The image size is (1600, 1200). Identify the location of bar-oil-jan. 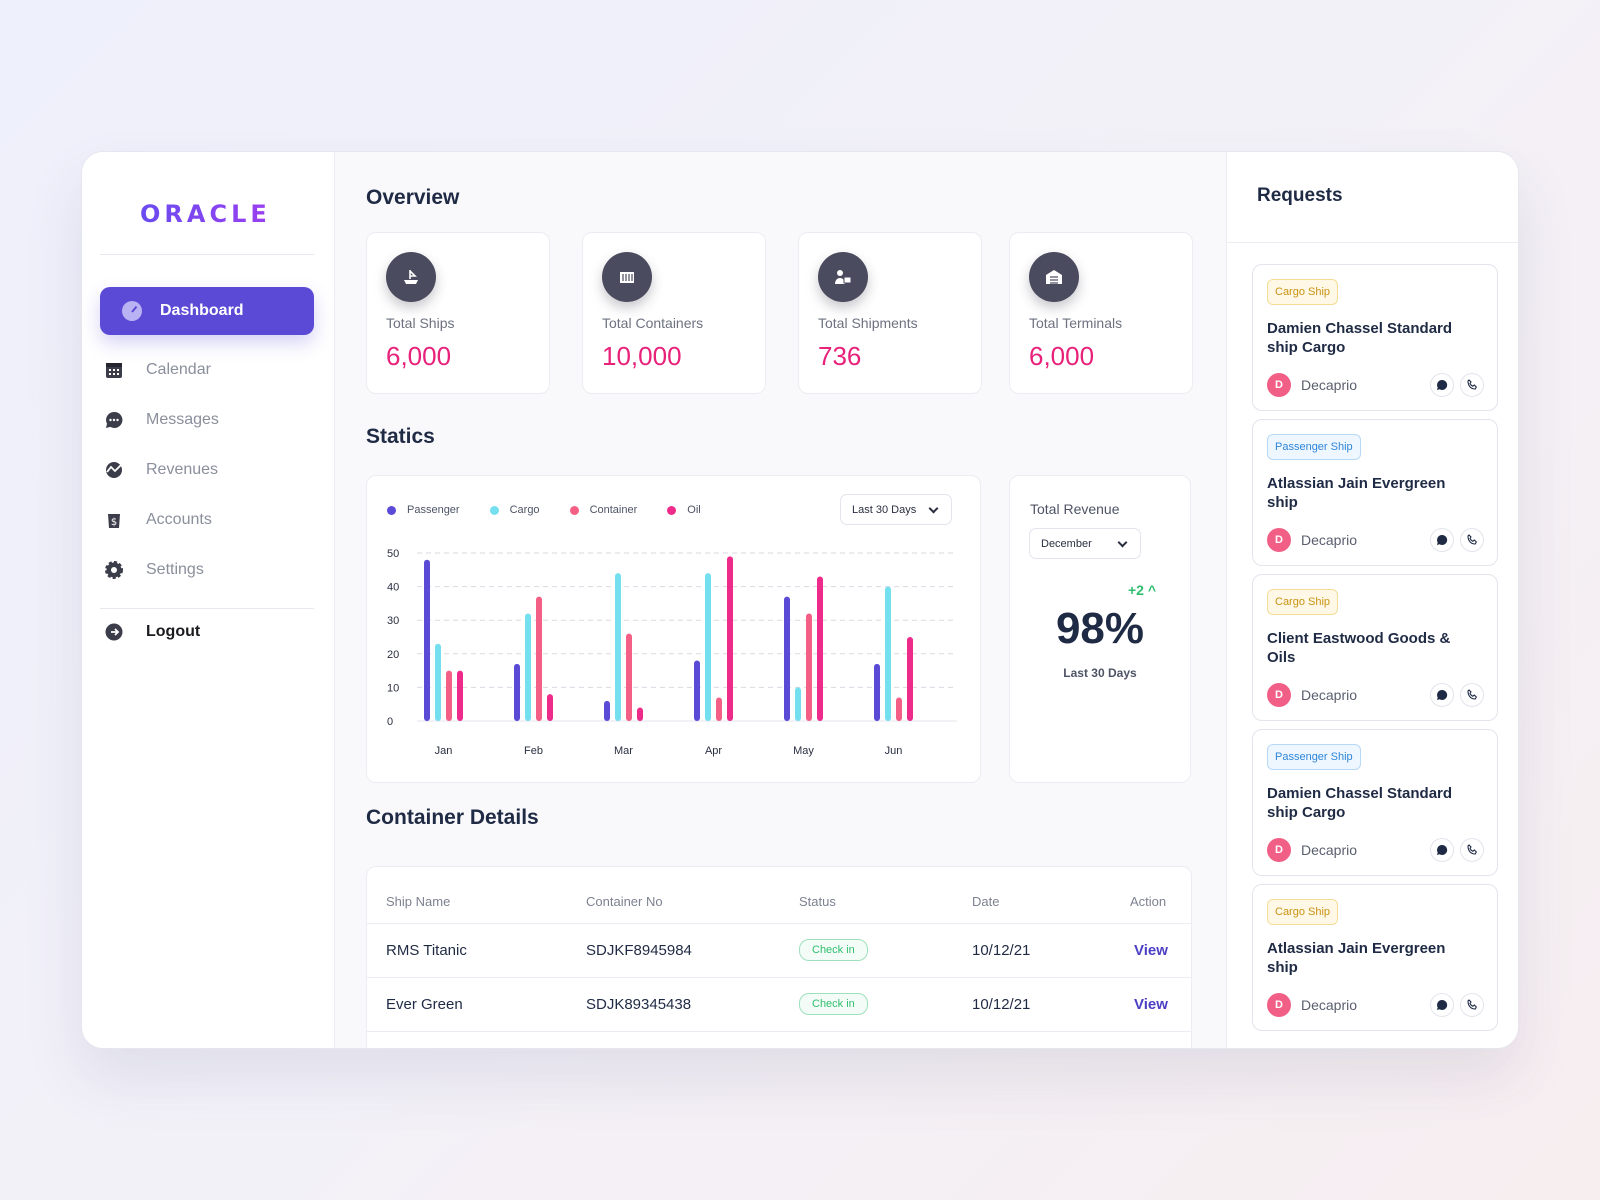
(460, 695).